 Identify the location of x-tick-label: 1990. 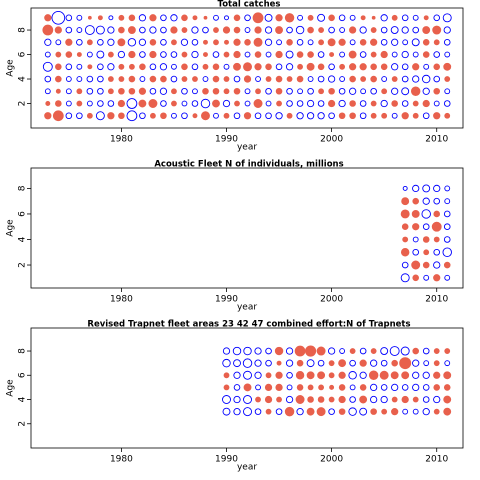
(226, 300).